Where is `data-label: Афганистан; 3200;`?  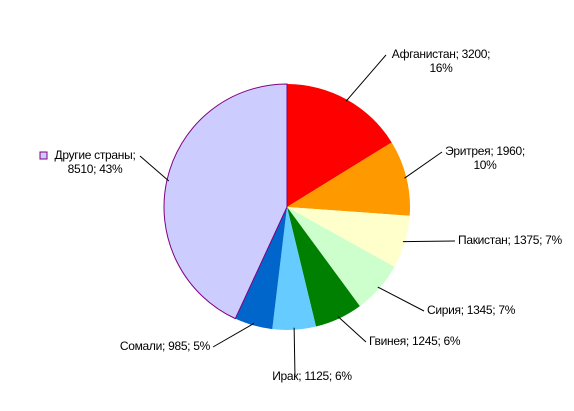 data-label: Афганистан; 3200; is located at coordinates (441, 54).